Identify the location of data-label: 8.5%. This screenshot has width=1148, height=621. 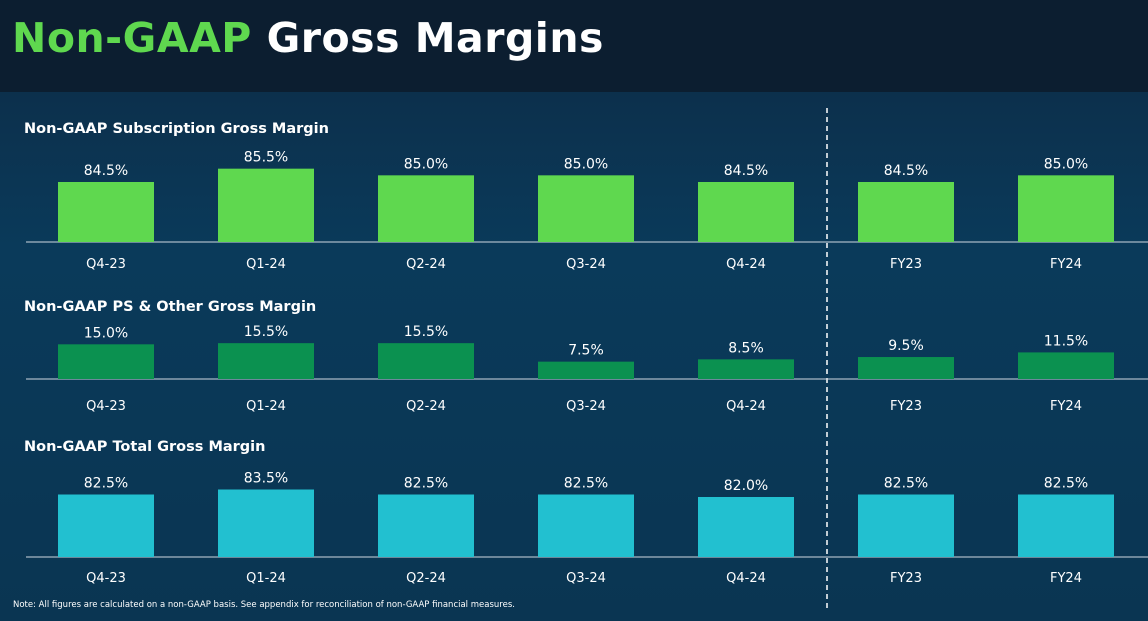
(746, 348).